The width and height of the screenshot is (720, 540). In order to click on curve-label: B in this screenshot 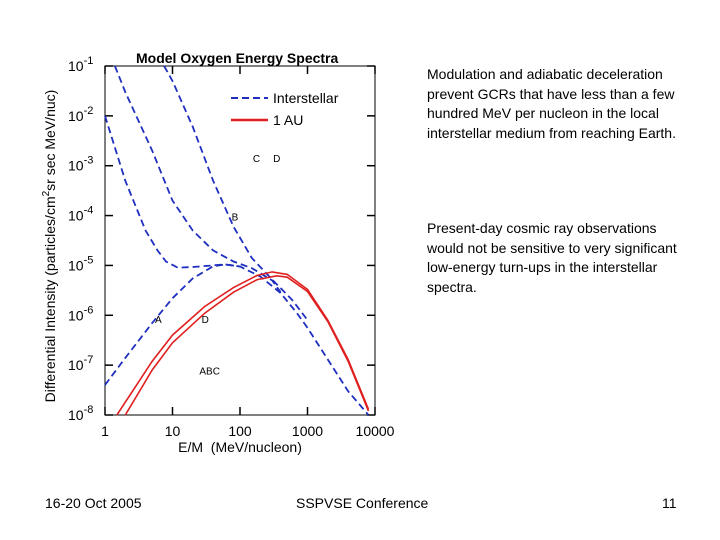, I will do `click(235, 217)`.